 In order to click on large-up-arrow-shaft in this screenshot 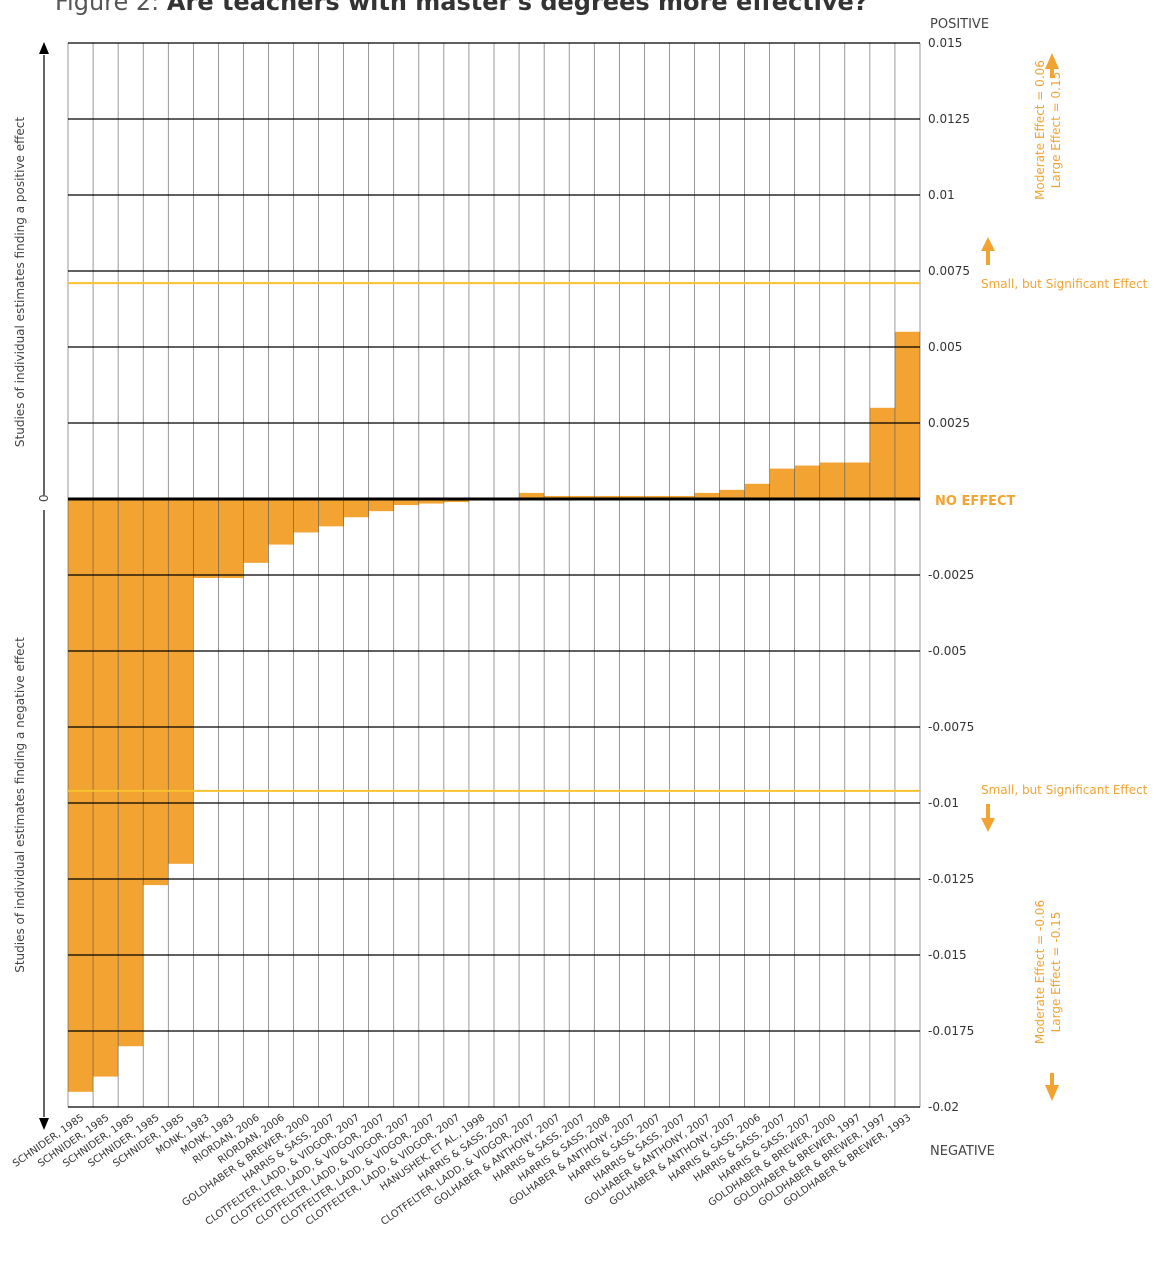, I will do `click(1052, 72)`.